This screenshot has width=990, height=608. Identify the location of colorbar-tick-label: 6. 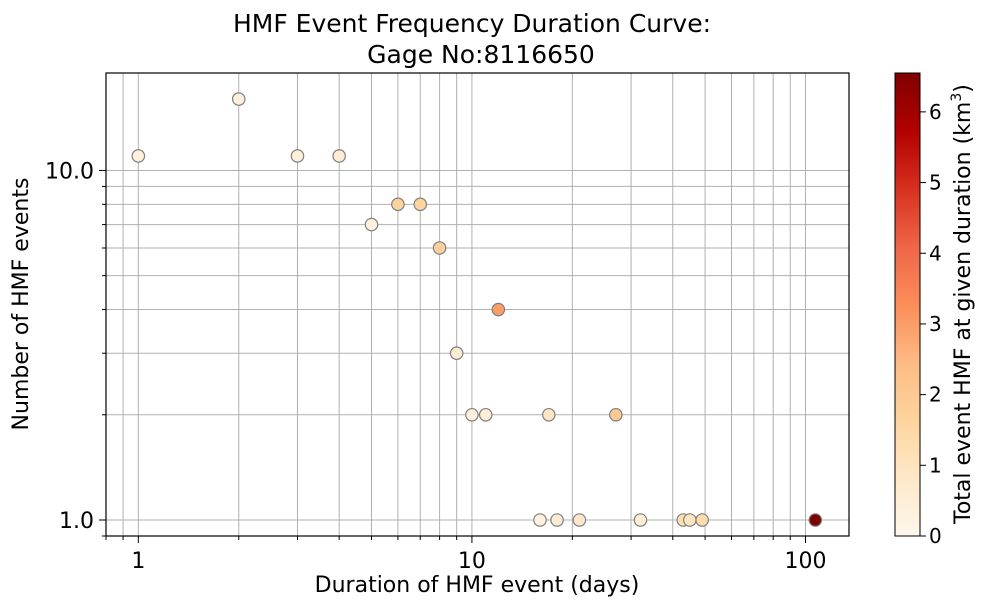
(935, 112).